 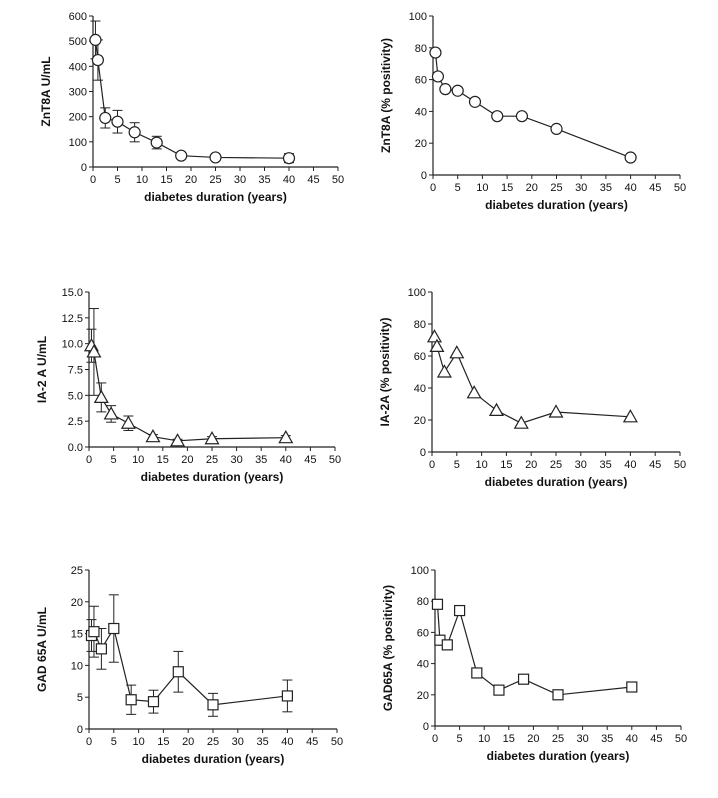 What do you see at coordinates (78, 17) in the screenshot?
I see `y-tick-label: 600` at bounding box center [78, 17].